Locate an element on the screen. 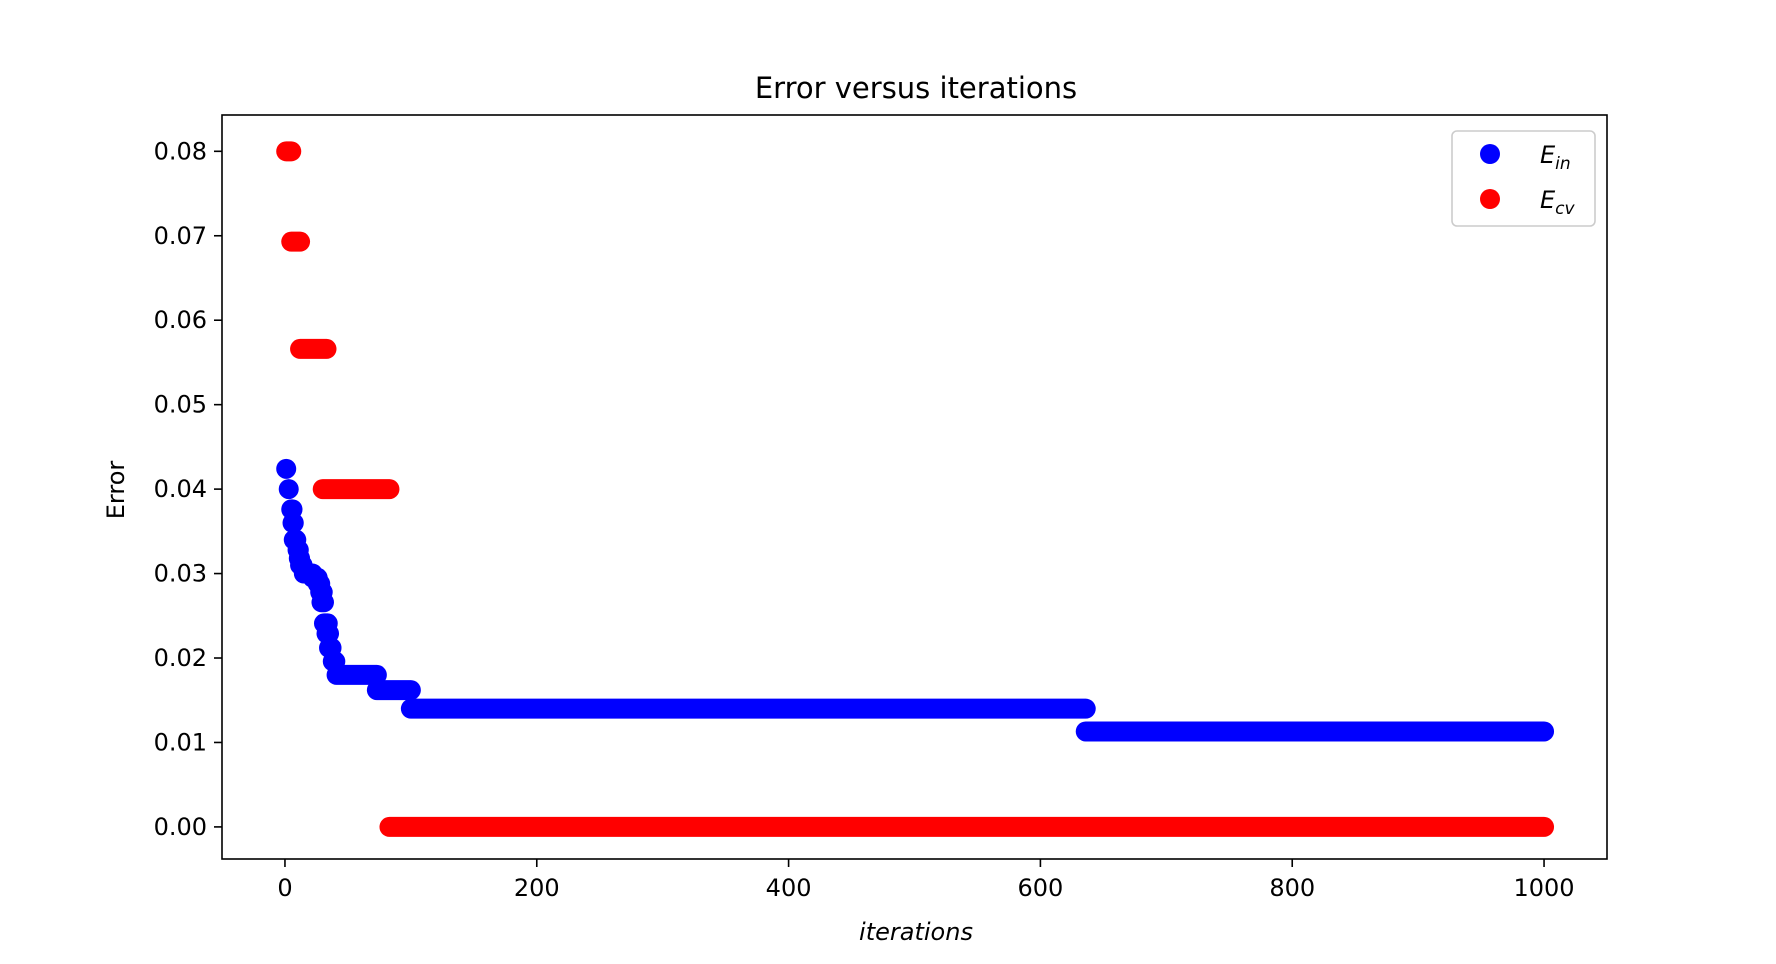  x-tick-label-800: 800 is located at coordinates (1292, 888).